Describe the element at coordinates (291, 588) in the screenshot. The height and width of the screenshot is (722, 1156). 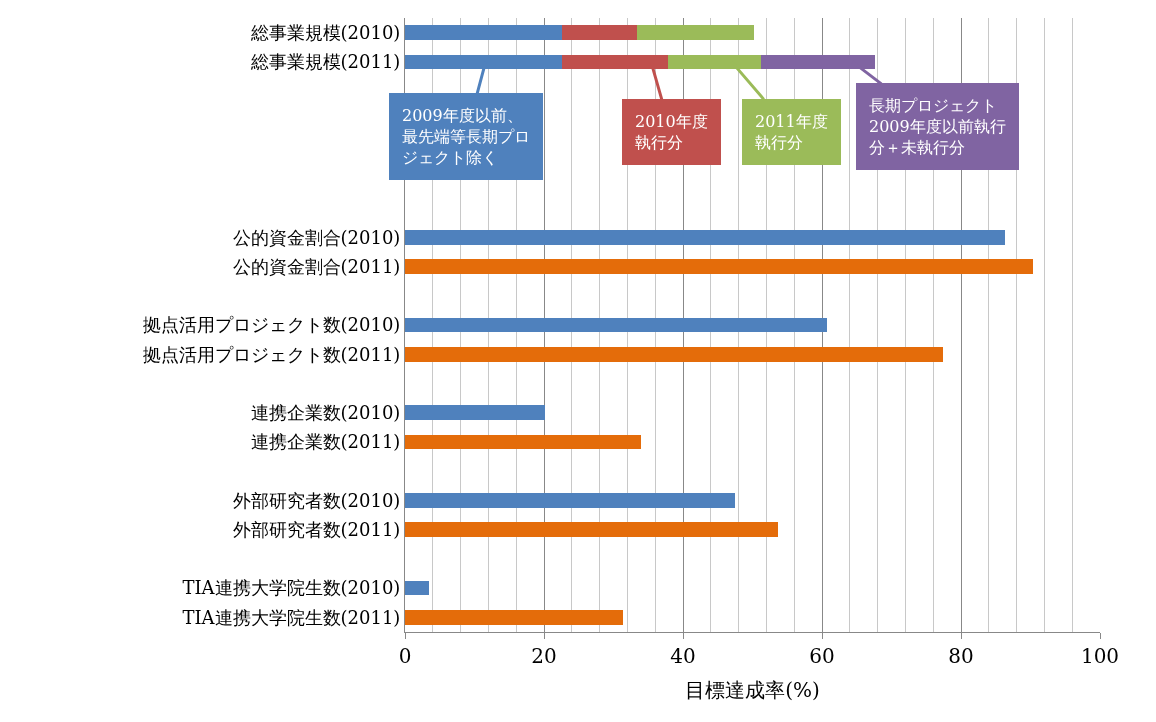
I see `y-tick-label: TIA連携大学院生数(2010)` at that location.